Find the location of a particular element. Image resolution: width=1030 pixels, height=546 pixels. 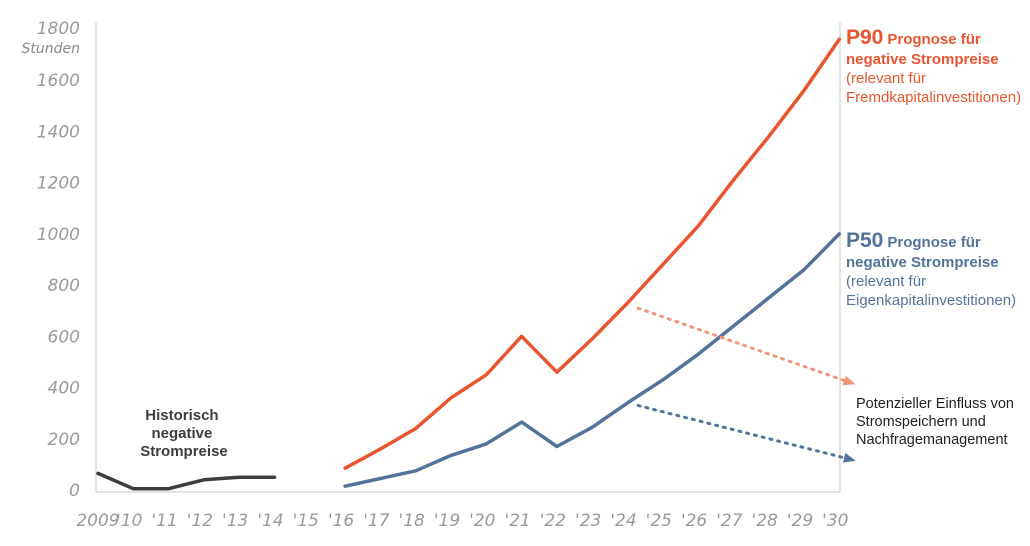

x-tick-label: '30 is located at coordinates (835, 521).